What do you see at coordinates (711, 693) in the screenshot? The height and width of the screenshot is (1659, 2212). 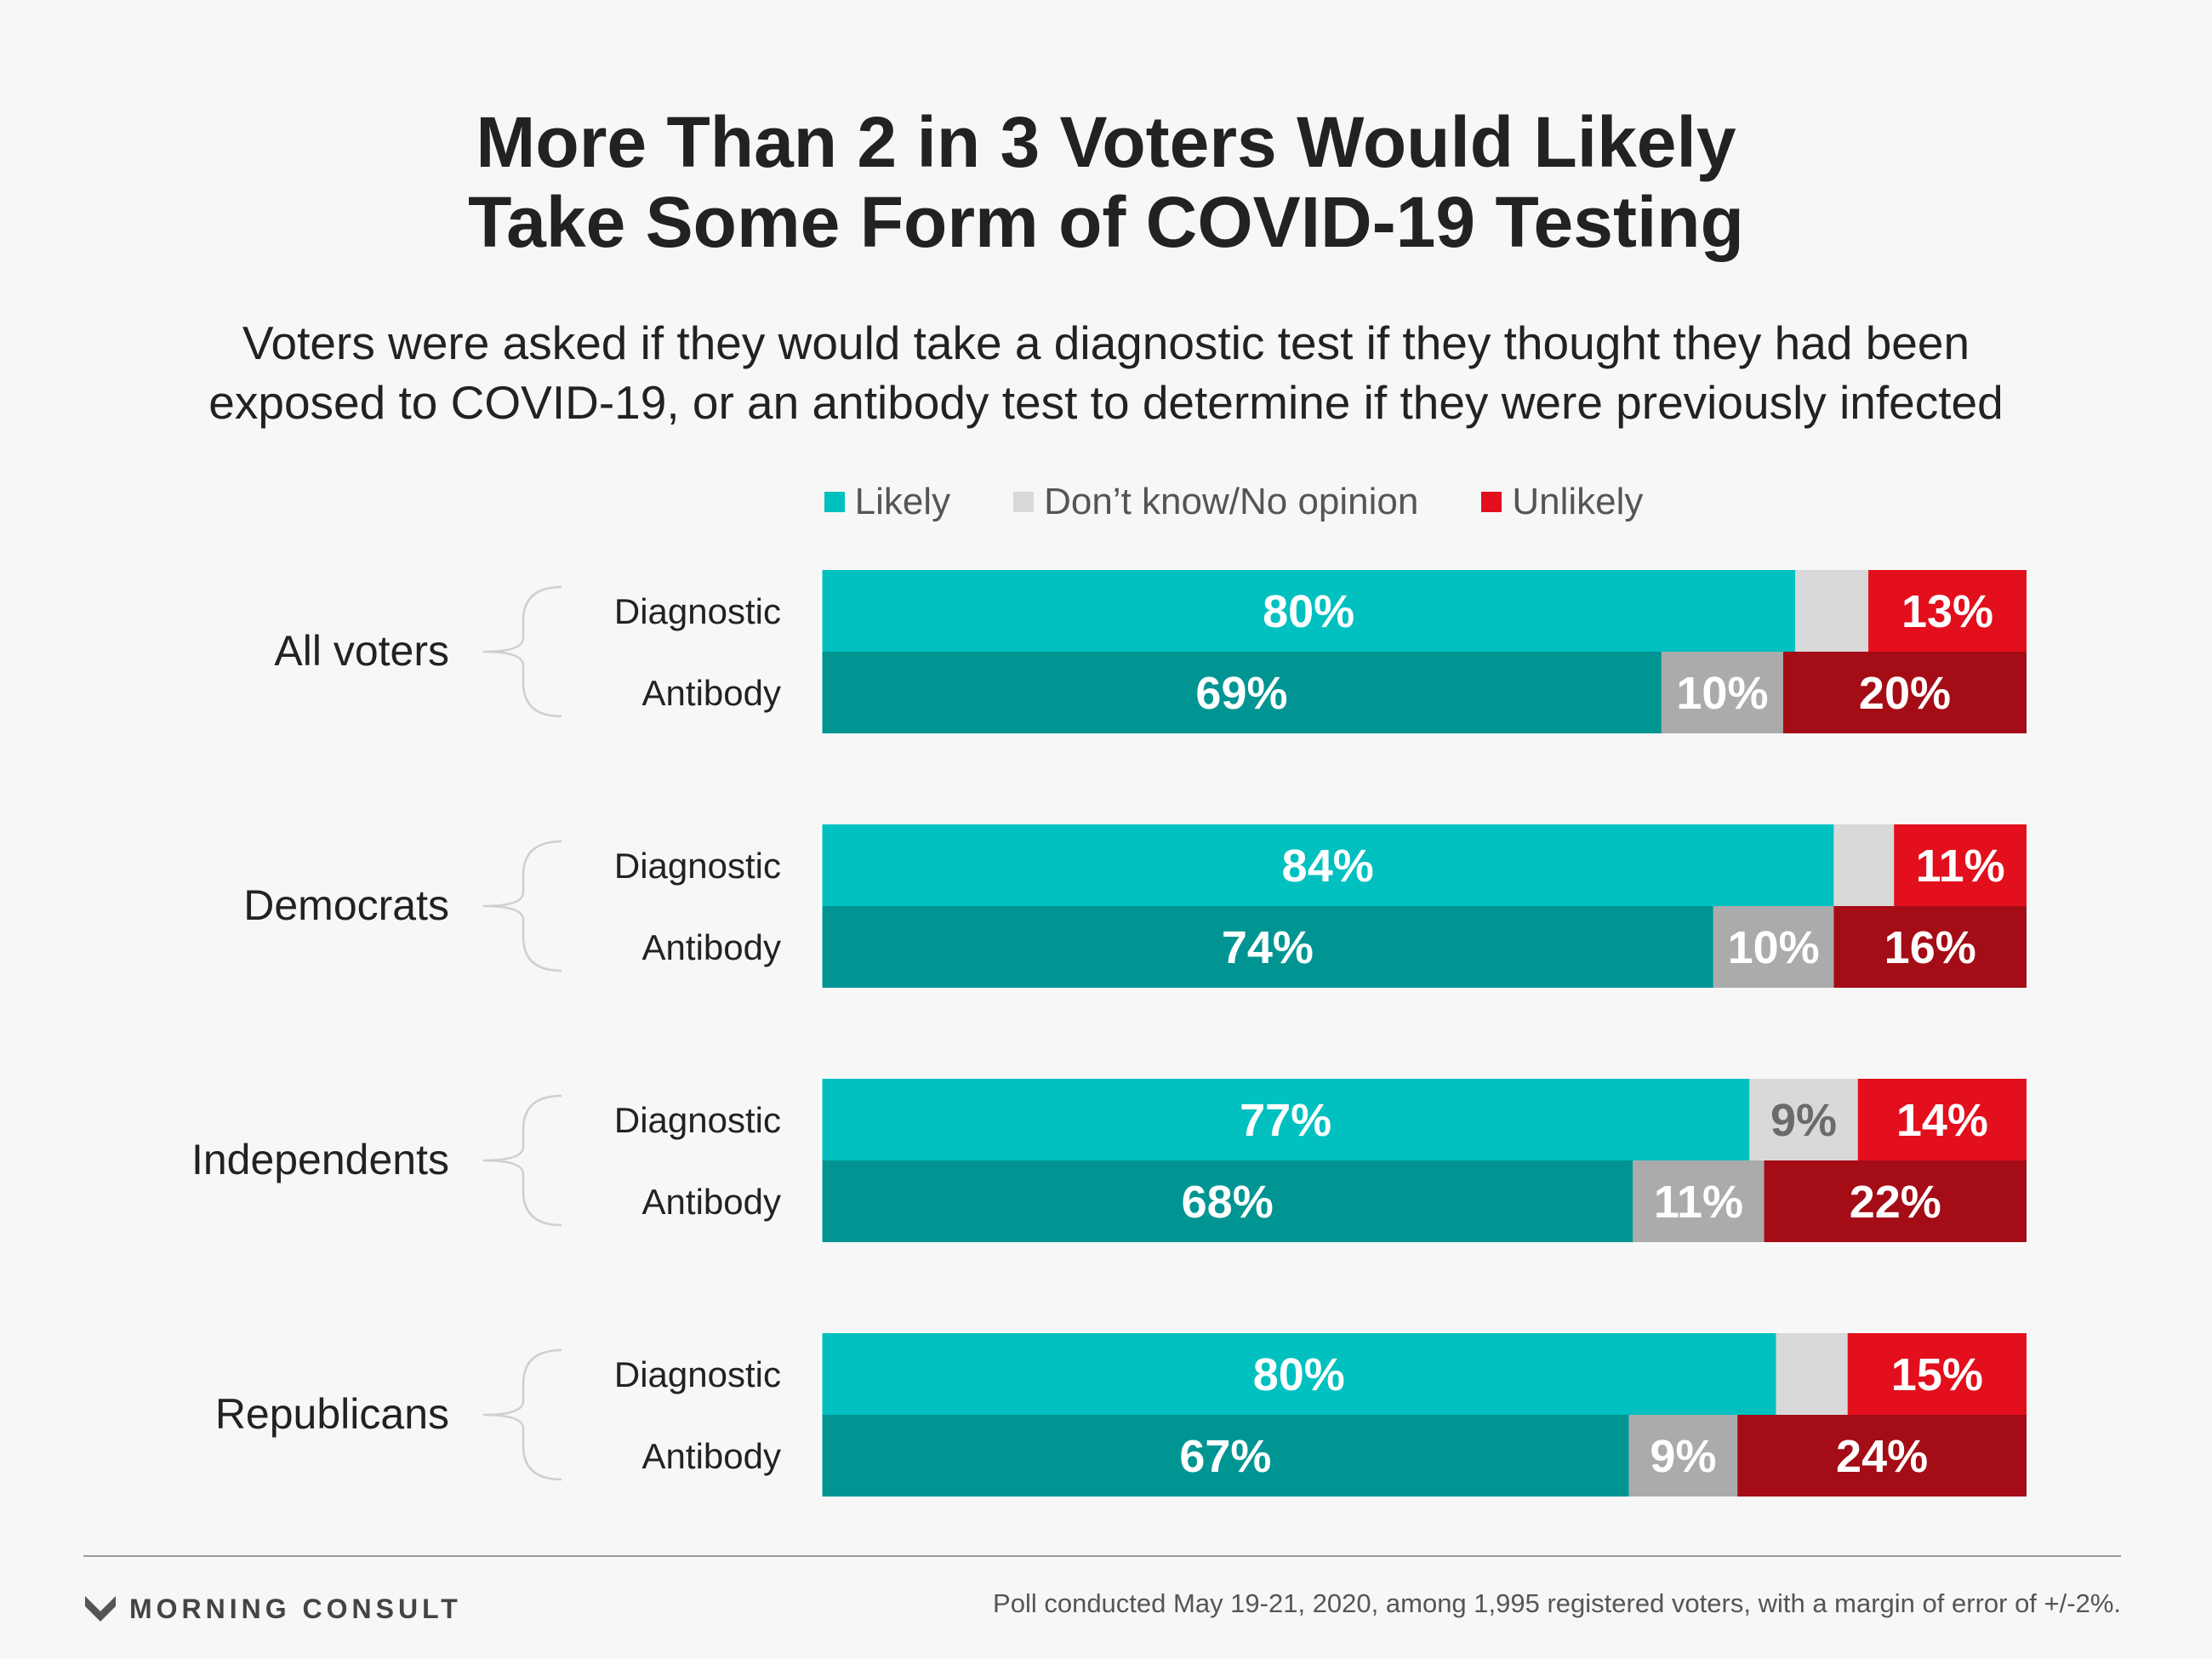 I see `bar-label-0-1: Antibody` at bounding box center [711, 693].